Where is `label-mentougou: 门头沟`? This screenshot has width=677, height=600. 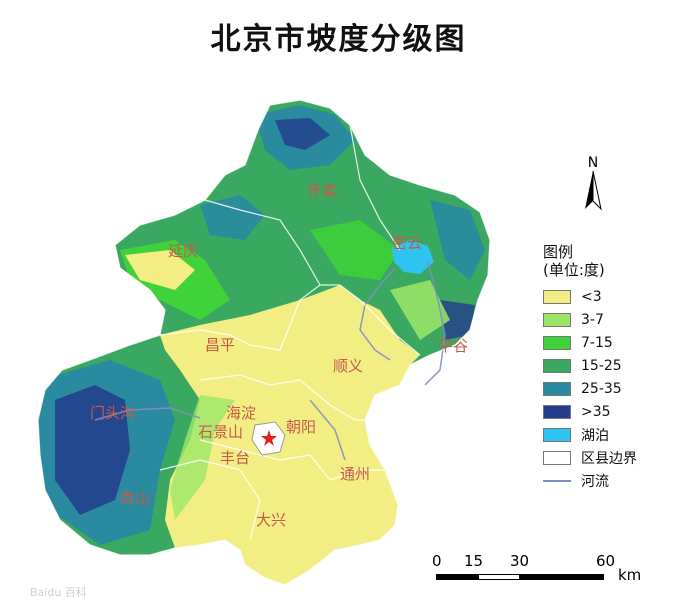
label-mentougou: 门头沟 is located at coordinates (113, 413).